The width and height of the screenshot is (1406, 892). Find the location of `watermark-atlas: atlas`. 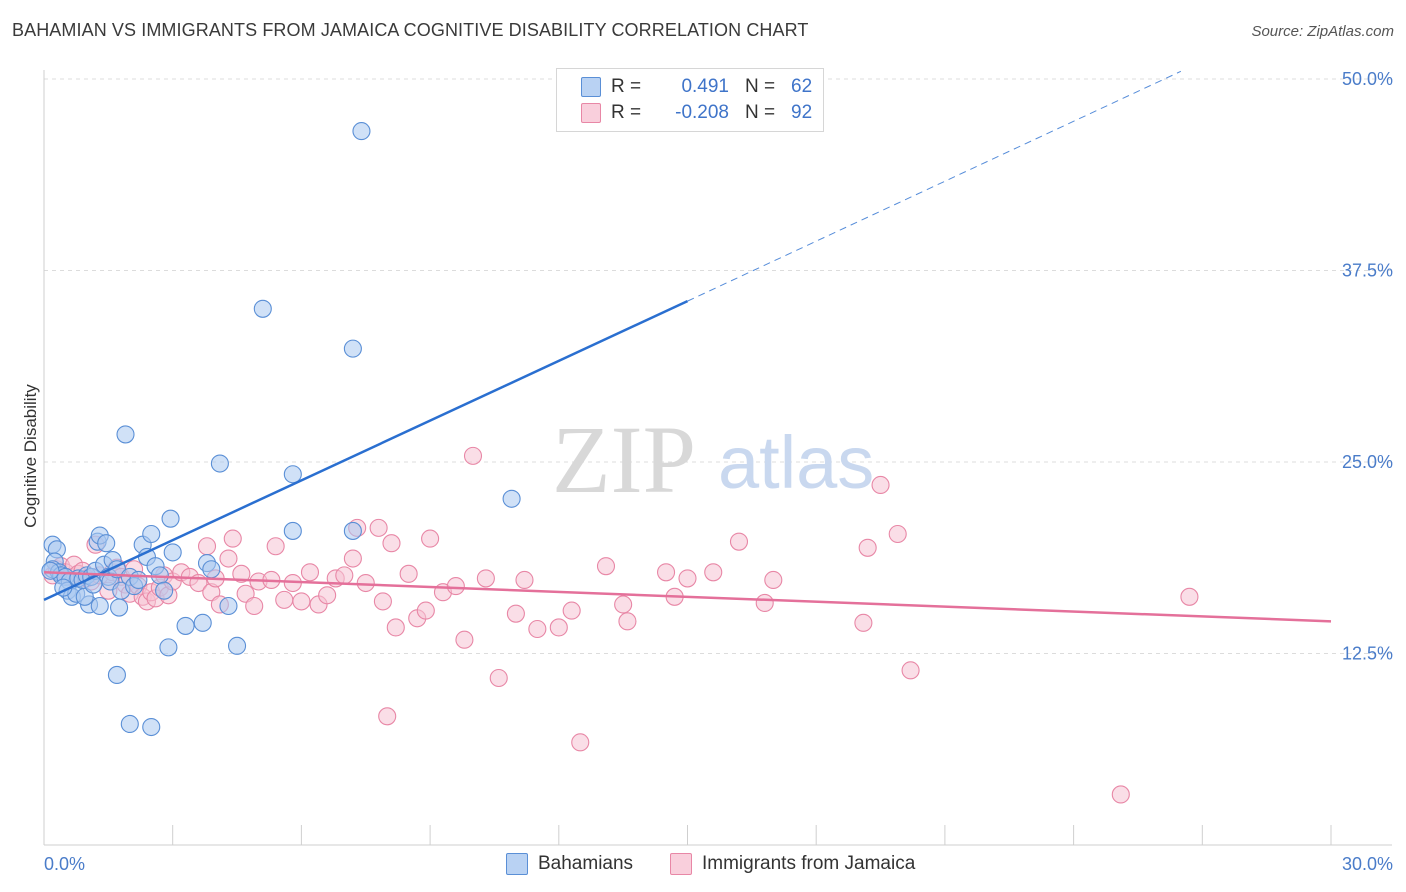

watermark-atlas: atlas is located at coordinates (796, 462).